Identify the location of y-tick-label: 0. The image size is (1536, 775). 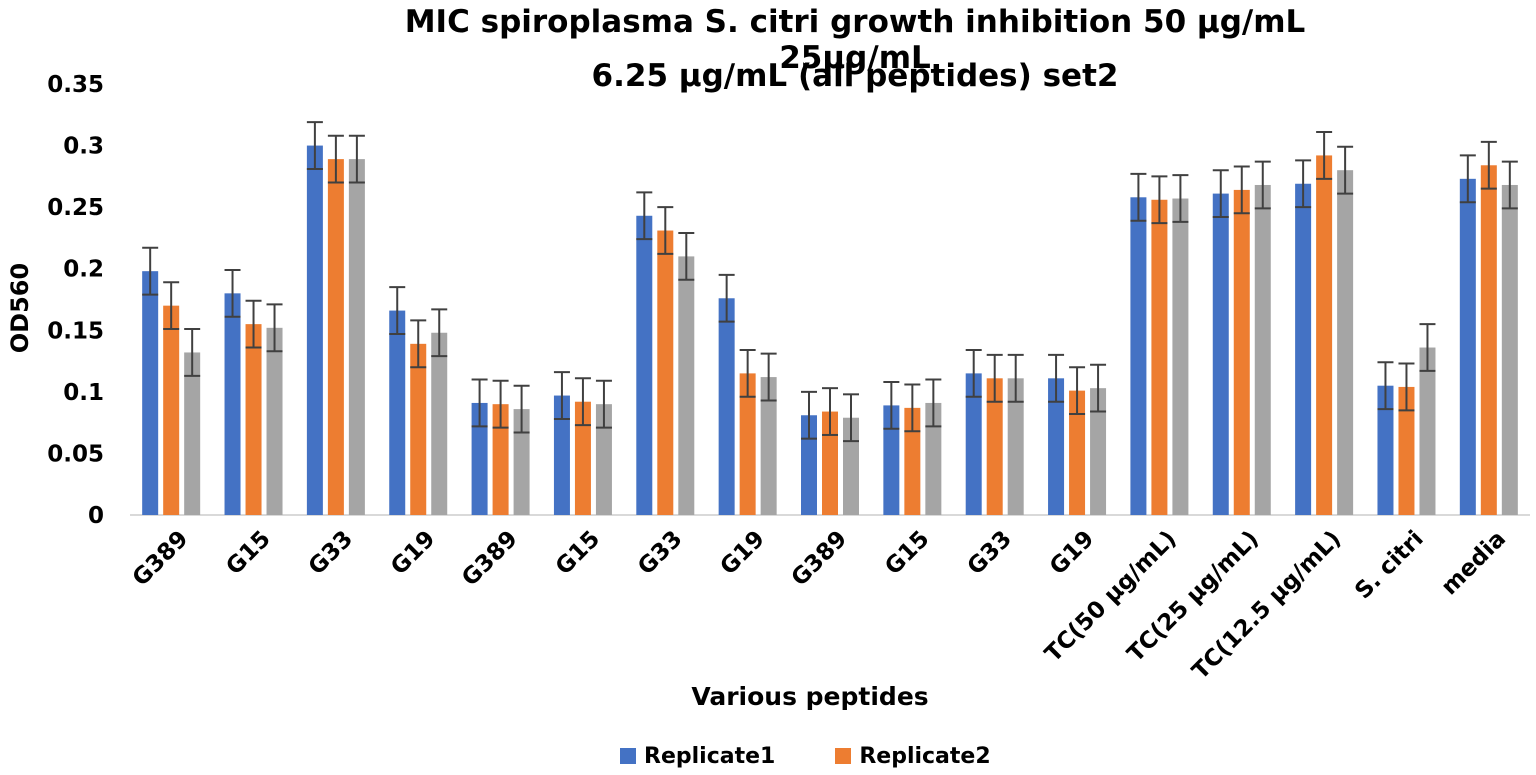
(96, 516).